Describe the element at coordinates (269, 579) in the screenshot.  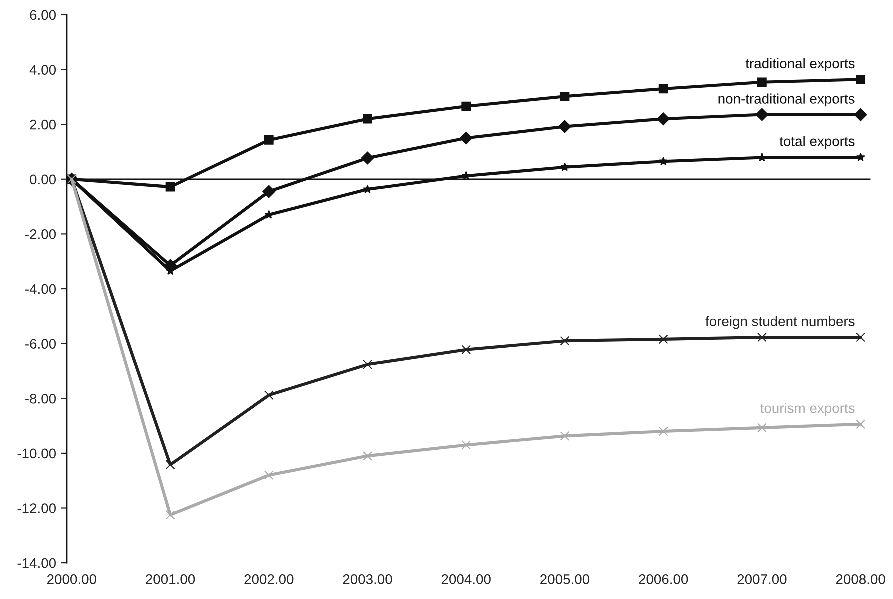
I see `x-tick-label: 2002.00` at that location.